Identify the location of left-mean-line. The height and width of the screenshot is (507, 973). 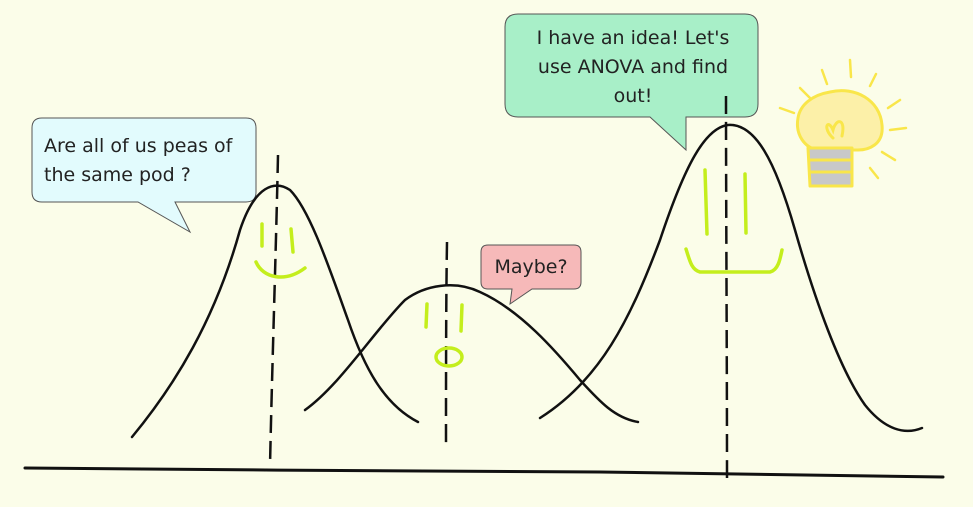
(274, 310).